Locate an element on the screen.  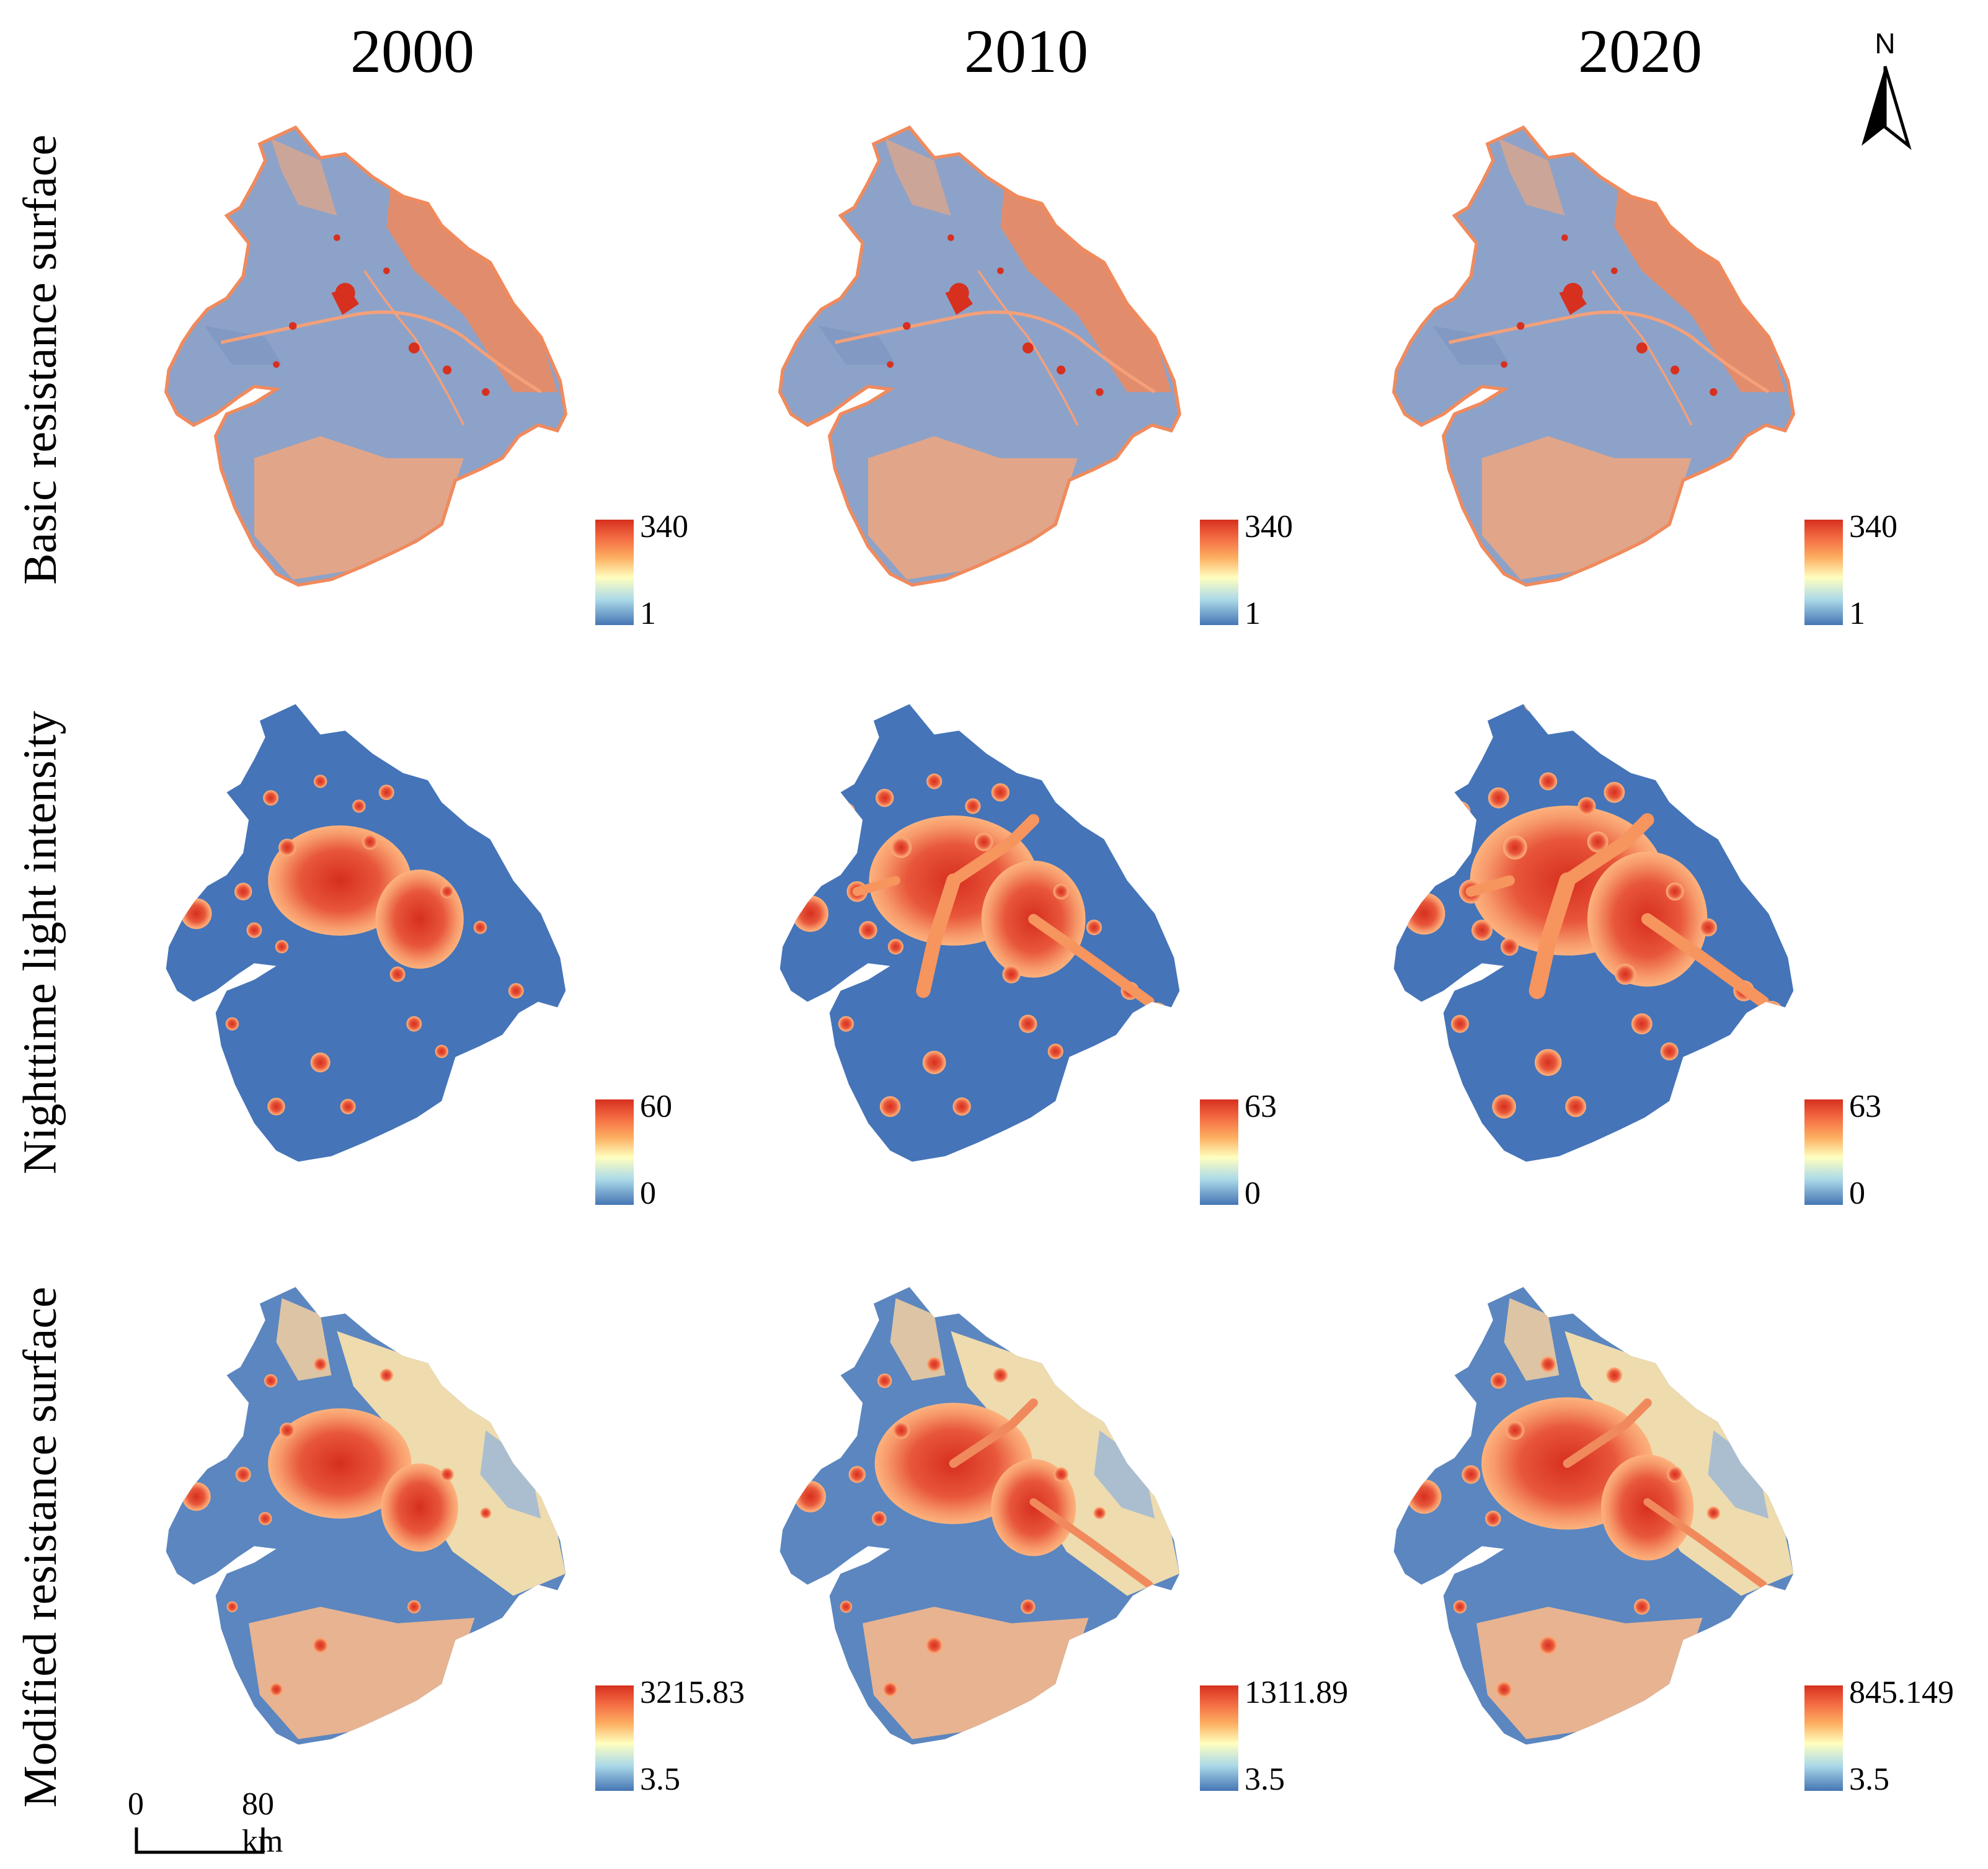
map-nighttime-light-2000 is located at coordinates (366, 933).